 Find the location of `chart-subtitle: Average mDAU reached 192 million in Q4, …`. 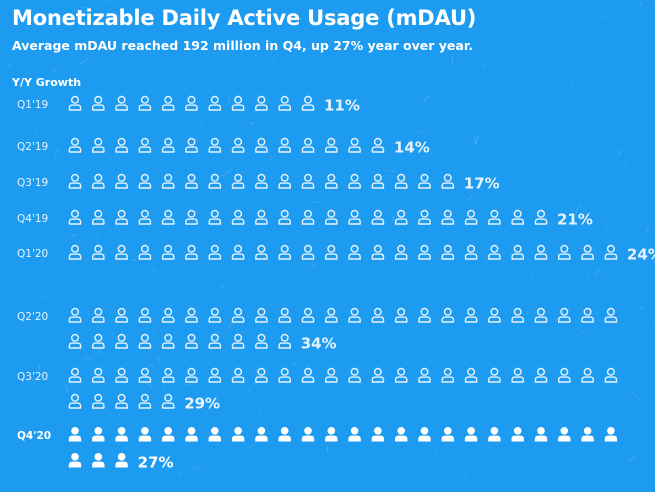

chart-subtitle: Average mDAU reached 192 million in Q4, … is located at coordinates (242, 45).